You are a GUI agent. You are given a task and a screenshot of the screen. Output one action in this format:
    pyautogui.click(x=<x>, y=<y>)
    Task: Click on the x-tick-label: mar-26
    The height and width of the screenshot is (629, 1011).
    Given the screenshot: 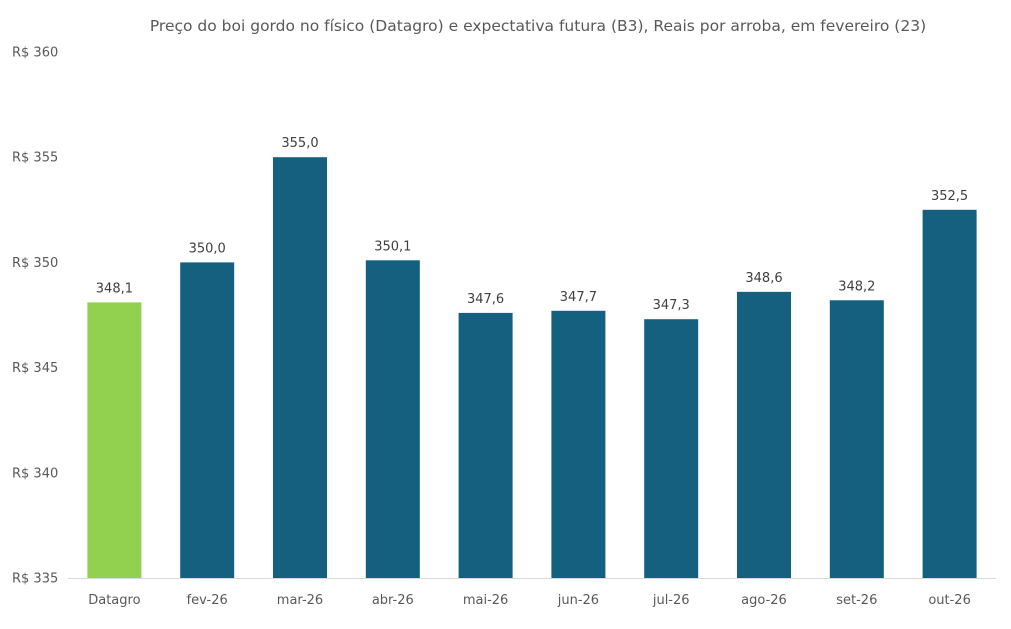 What is the action you would take?
    pyautogui.click(x=300, y=600)
    